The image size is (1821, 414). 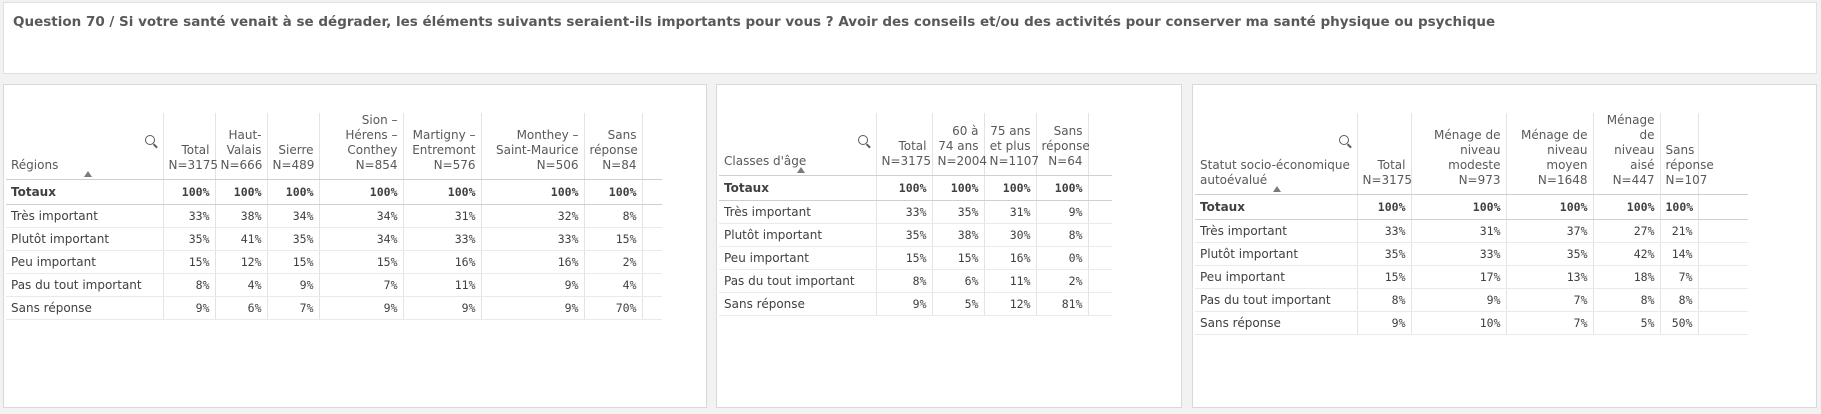 What do you see at coordinates (915, 281) in the screenshot?
I see `table-row: Pas du tout important 8% 6% 11% 2%` at bounding box center [915, 281].